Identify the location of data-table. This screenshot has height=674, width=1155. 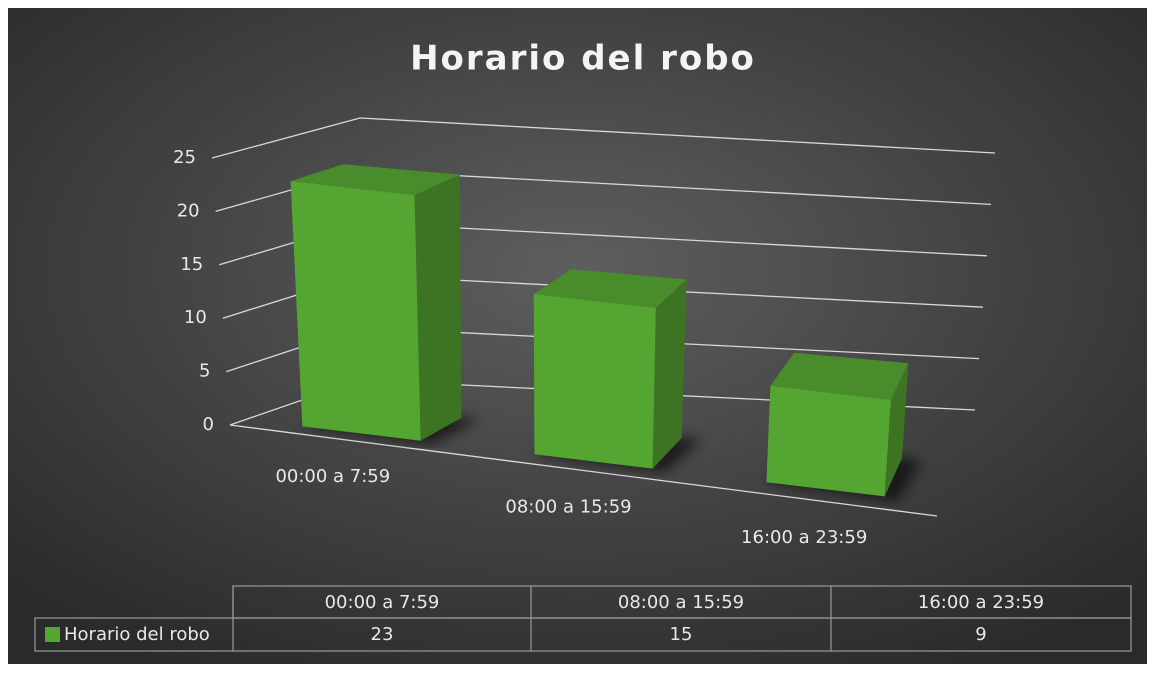
(583, 618).